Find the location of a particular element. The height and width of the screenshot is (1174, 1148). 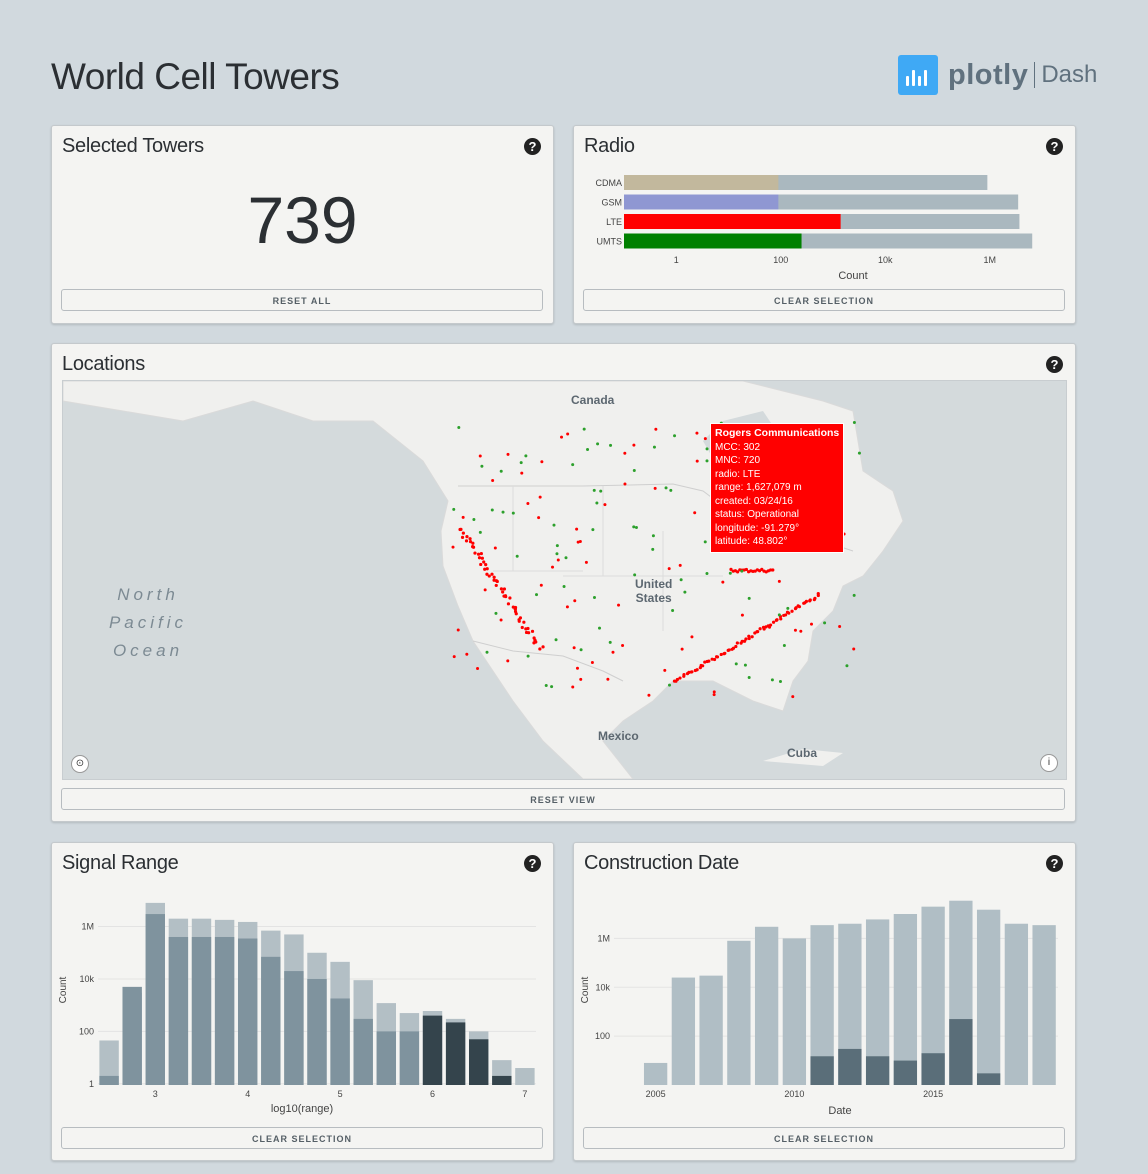

attribution-info-icon: i is located at coordinates (1049, 763).